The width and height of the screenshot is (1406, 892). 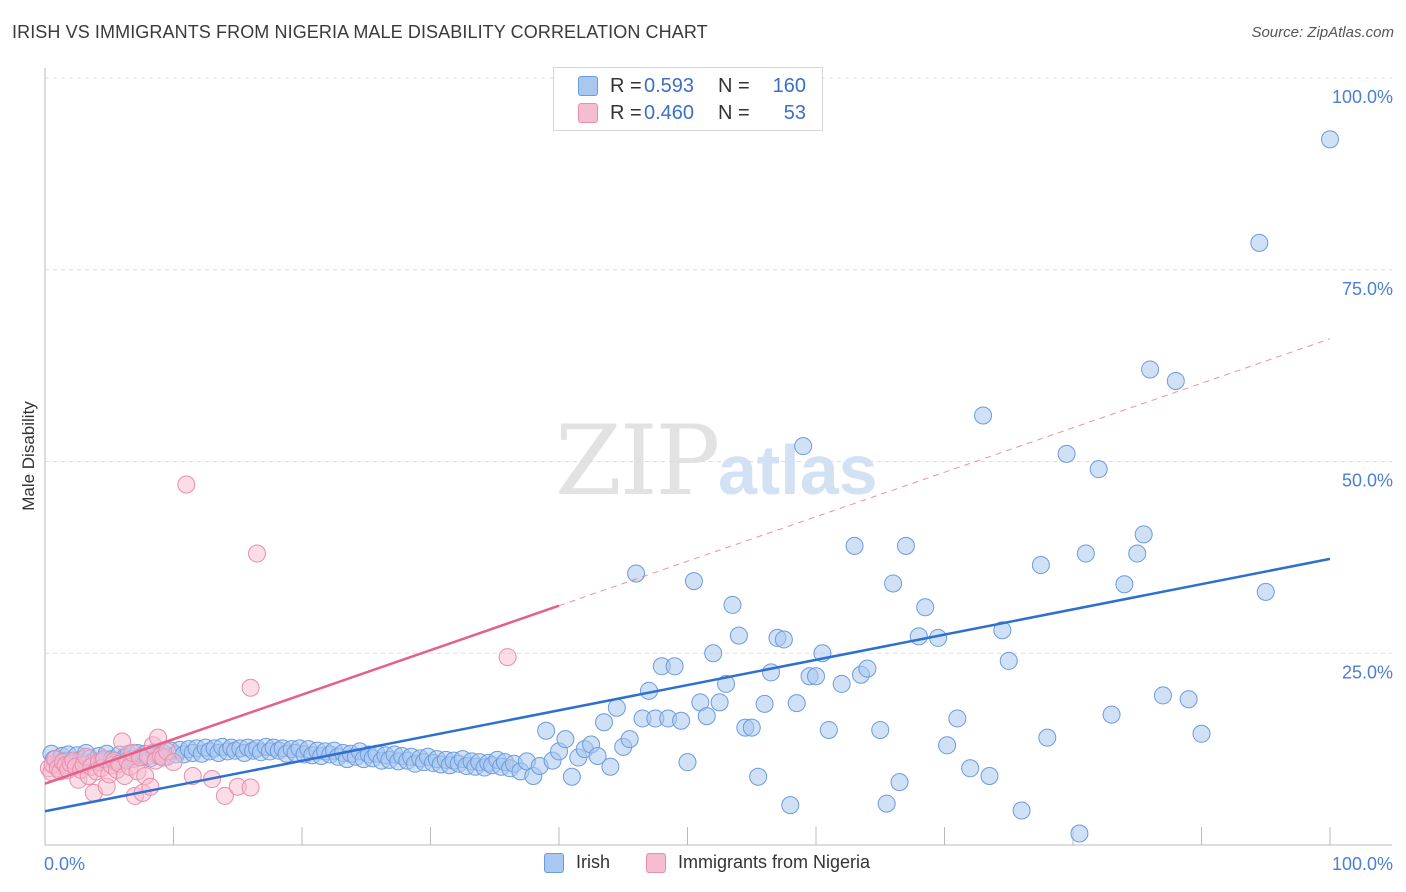 What do you see at coordinates (1362, 864) in the screenshot?
I see `x-tick-label-right: 100.0%` at bounding box center [1362, 864].